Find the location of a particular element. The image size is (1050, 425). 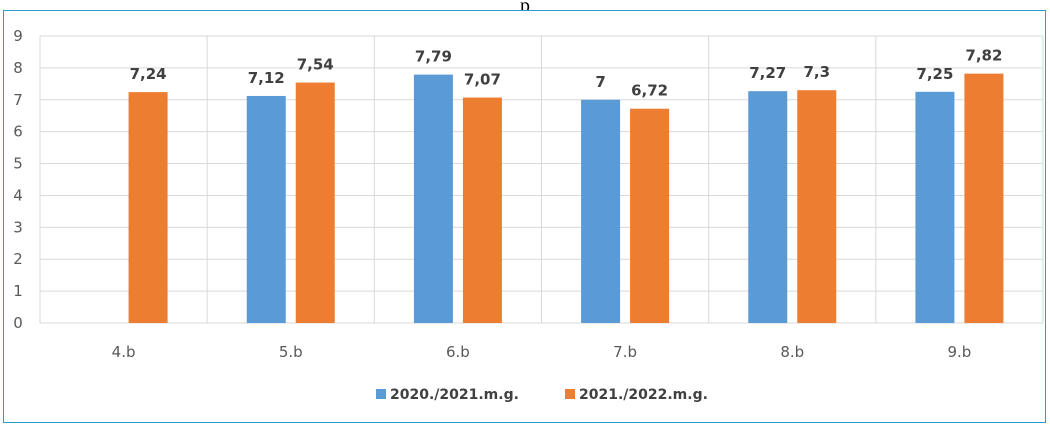

y-tick-label: 0 is located at coordinates (18, 323).